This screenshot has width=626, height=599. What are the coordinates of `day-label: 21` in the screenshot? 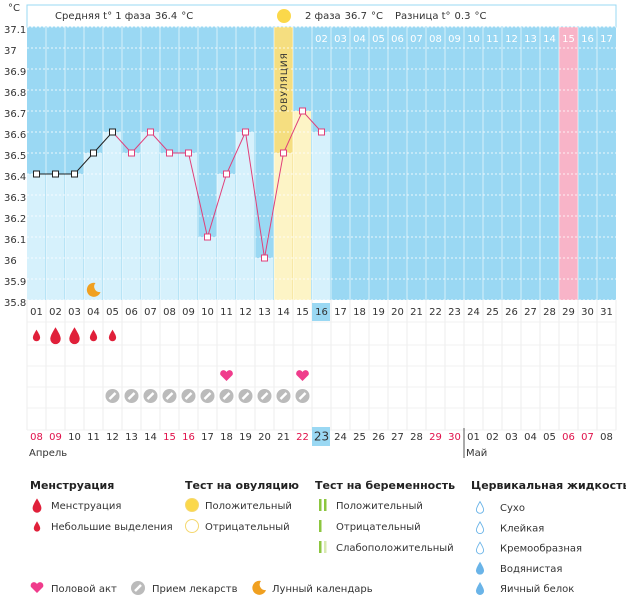 It's located at (416, 312).